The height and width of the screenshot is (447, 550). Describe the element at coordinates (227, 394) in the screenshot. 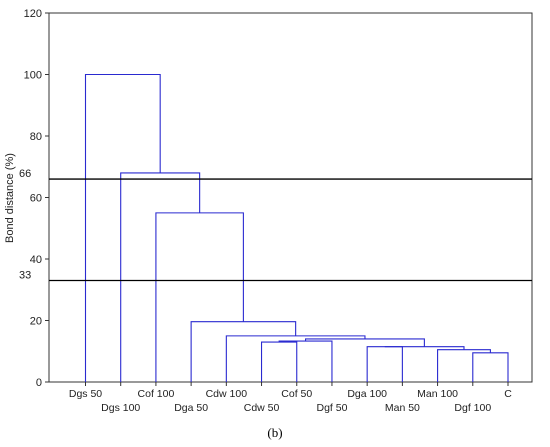

I see `leaf-label: Cdw 100` at that location.